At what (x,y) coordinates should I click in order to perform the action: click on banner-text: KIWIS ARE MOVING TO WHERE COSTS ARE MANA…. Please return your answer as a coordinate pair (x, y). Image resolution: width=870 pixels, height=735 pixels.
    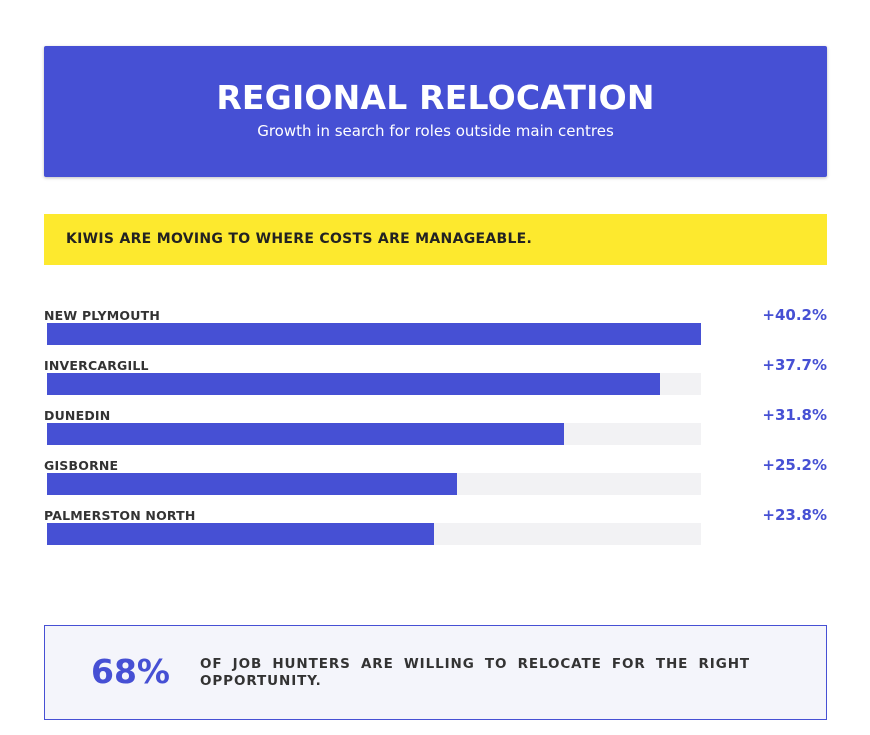
    Looking at the image, I should click on (299, 239).